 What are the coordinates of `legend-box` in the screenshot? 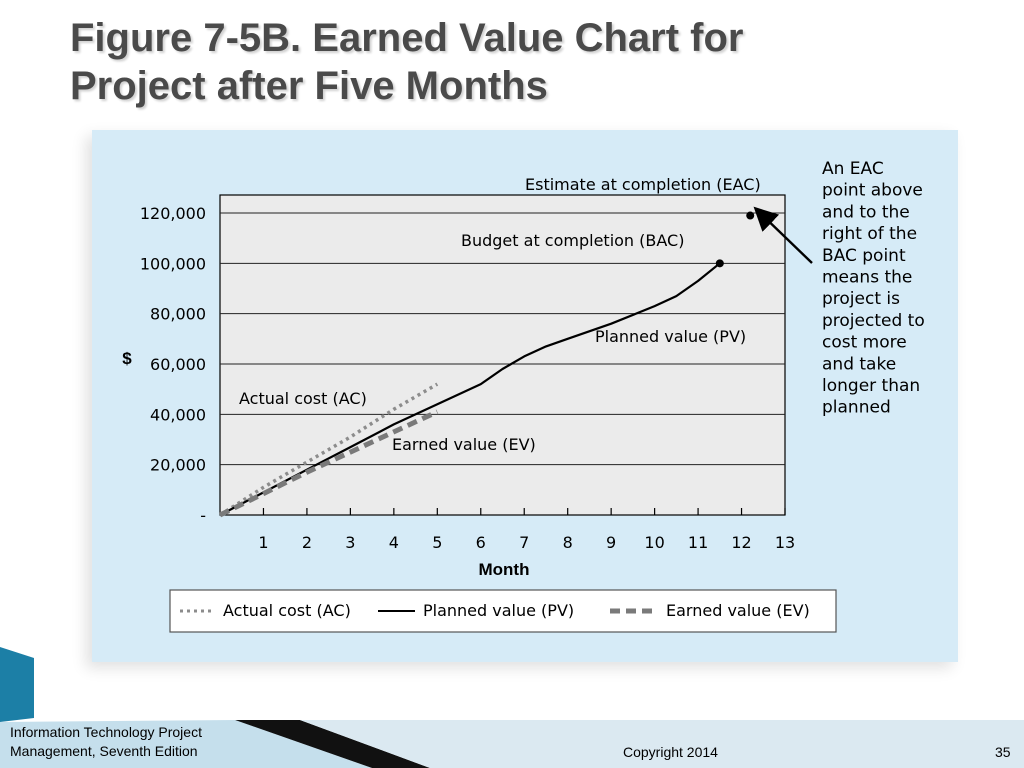 It's located at (503, 611).